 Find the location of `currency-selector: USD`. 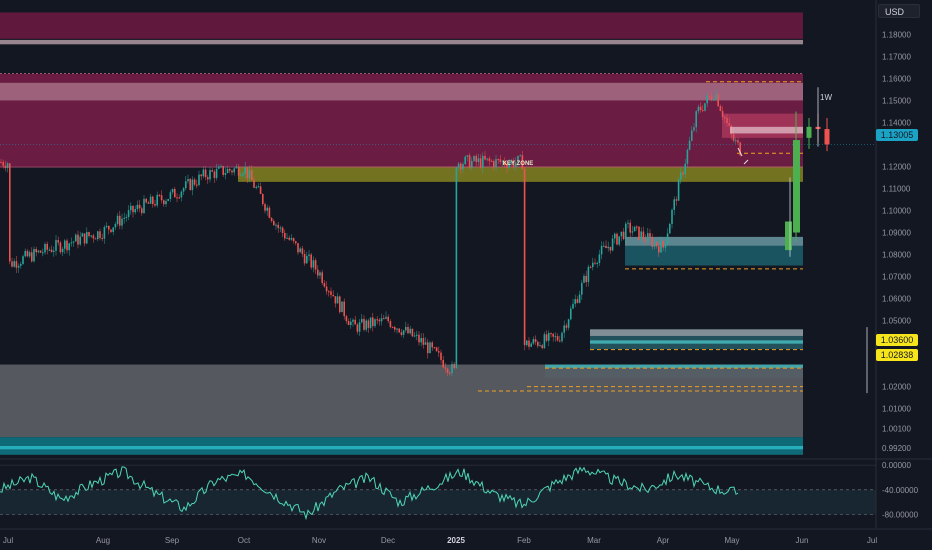

currency-selector: USD is located at coordinates (899, 11).